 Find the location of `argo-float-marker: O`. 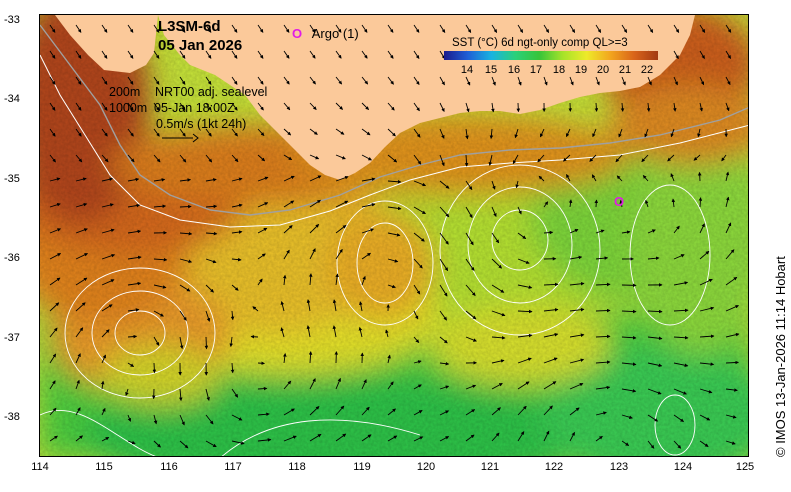

argo-float-marker: O is located at coordinates (619, 201).